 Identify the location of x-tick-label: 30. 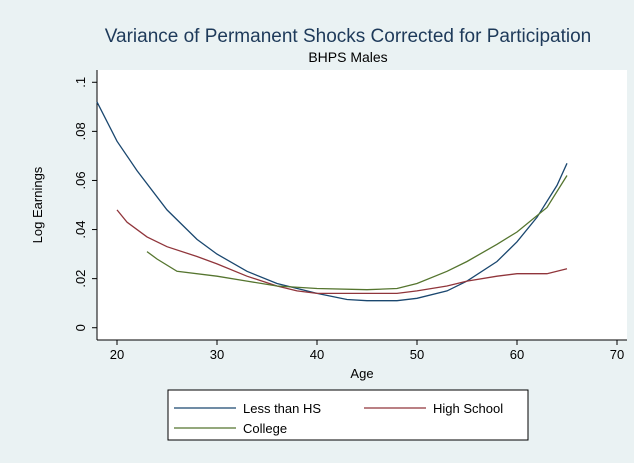
(217, 354).